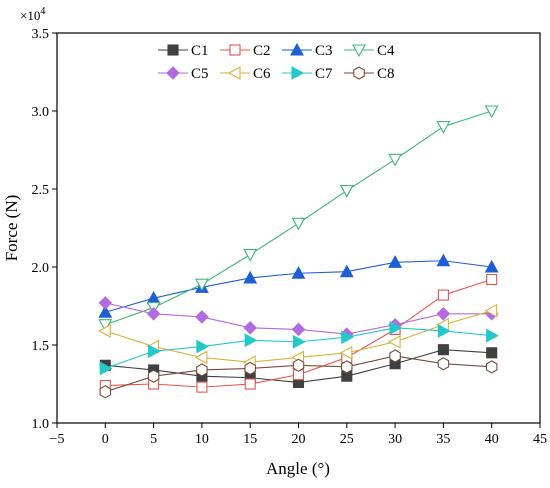 The width and height of the screenshot is (550, 488). I want to click on series-c8, so click(298, 374).